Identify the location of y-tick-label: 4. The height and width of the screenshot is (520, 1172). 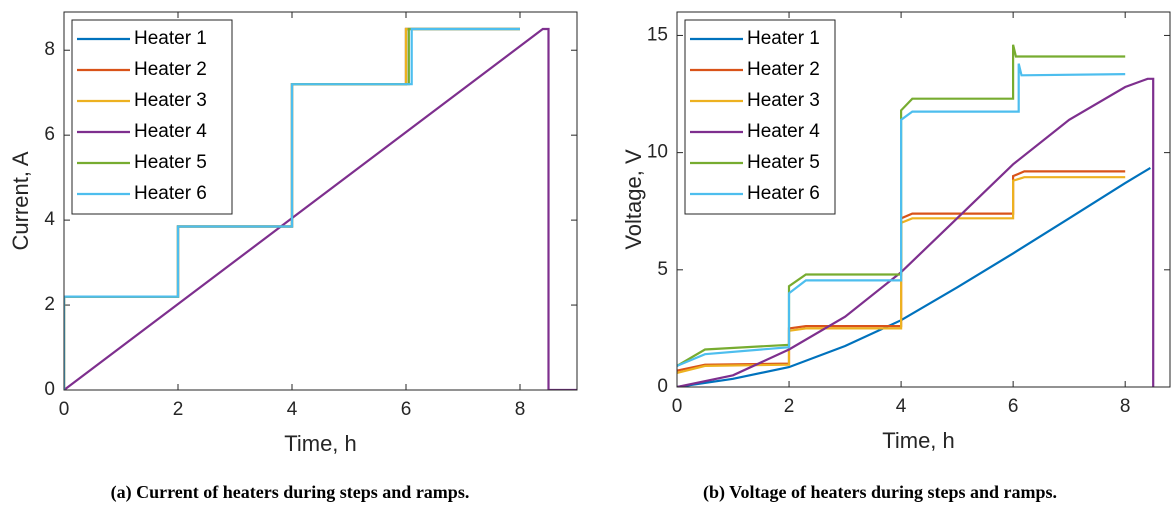
(49, 219).